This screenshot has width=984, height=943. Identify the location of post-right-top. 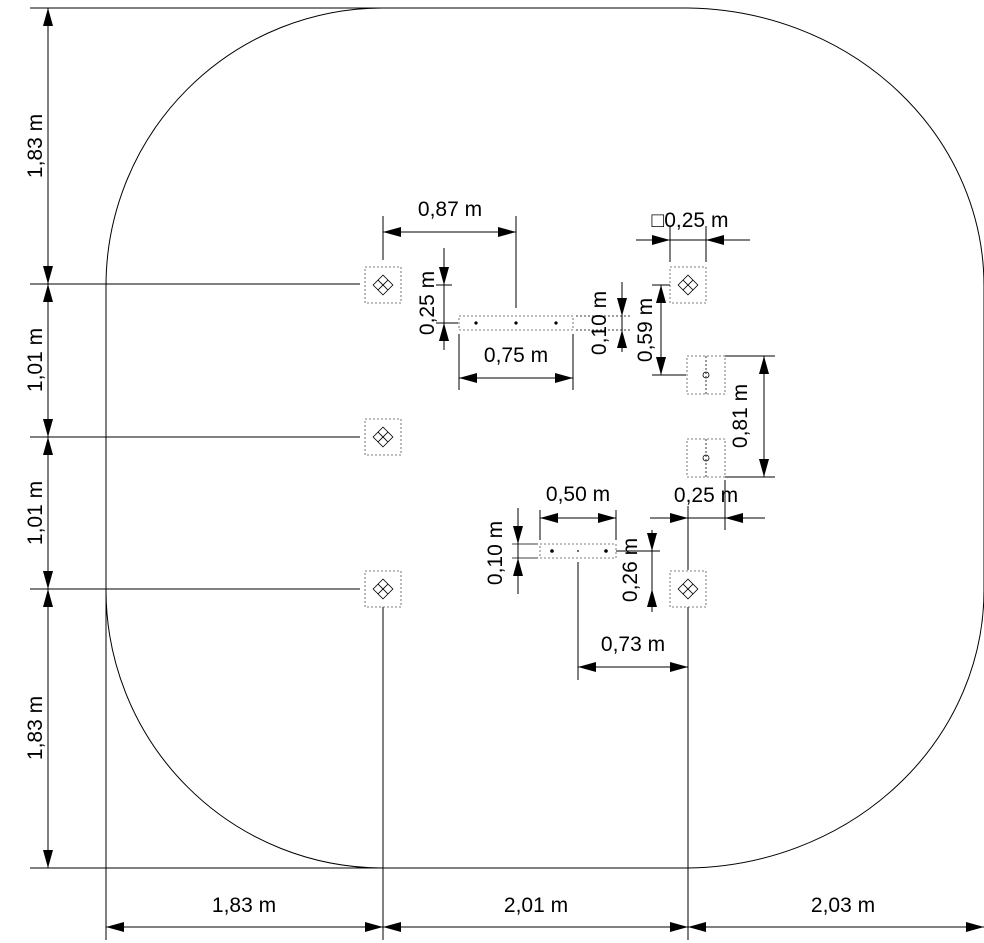
(688, 285).